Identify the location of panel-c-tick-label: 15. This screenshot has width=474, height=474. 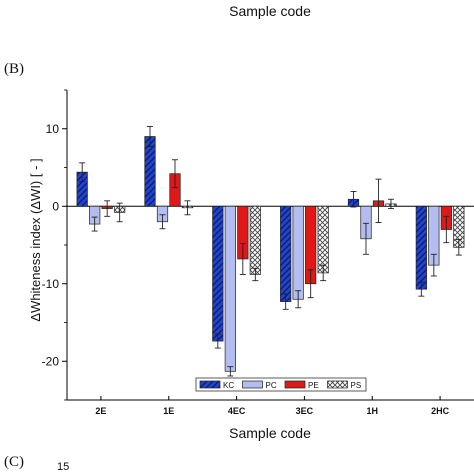
(63, 467).